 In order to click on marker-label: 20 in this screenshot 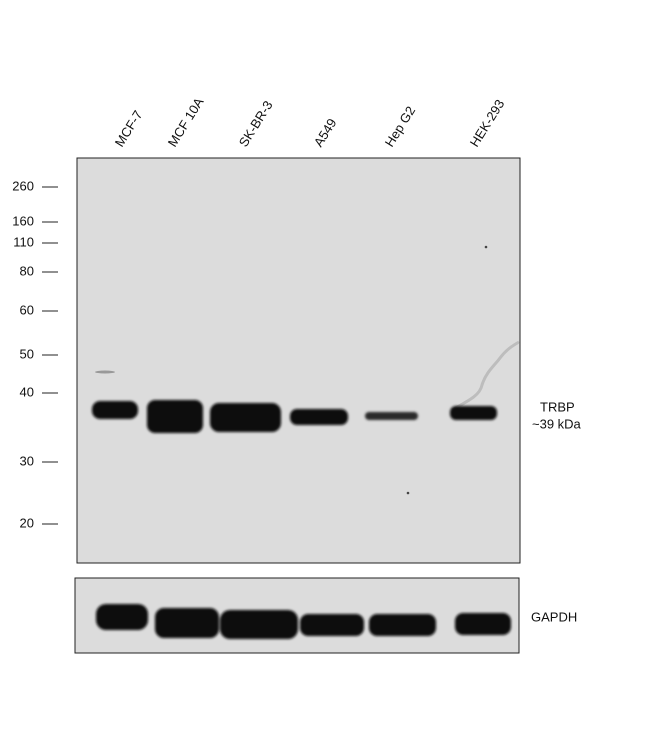, I will do `click(27, 522)`.